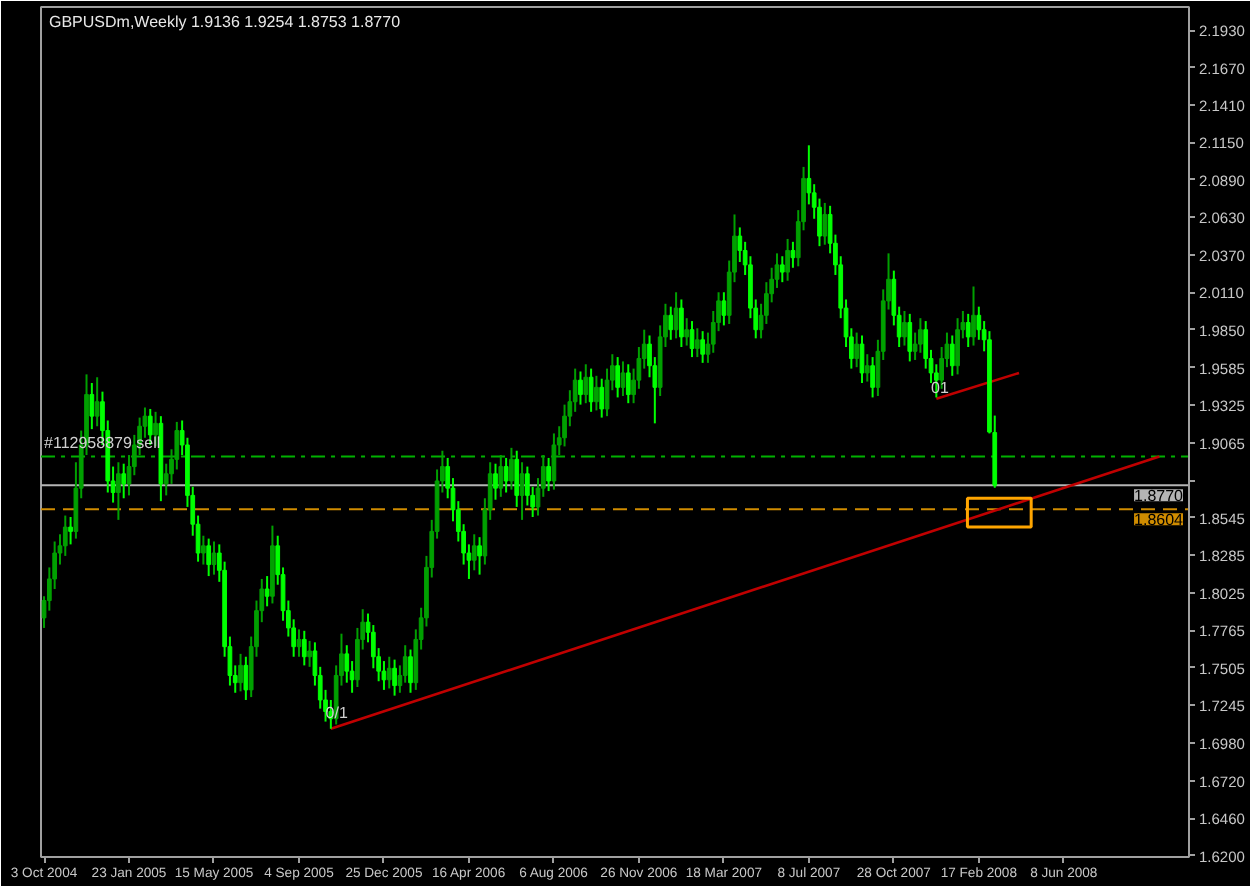 This screenshot has height=886, width=1250. I want to click on ref-line-label: 1.8604, so click(1159, 520).